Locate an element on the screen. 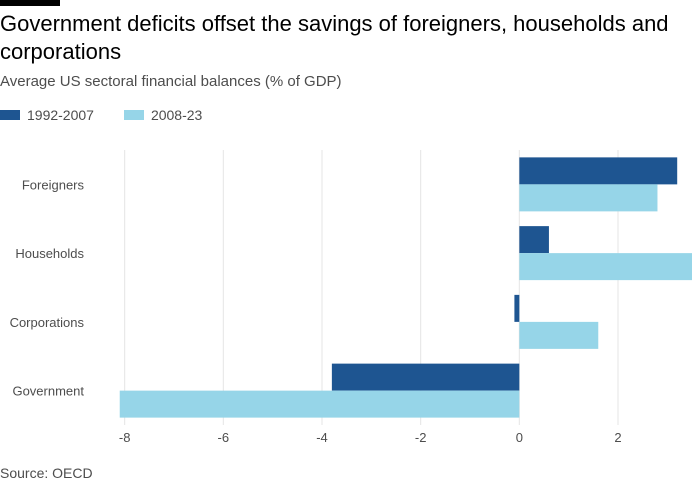 The height and width of the screenshot is (500, 700). tick-label-5: 2 is located at coordinates (617, 437).